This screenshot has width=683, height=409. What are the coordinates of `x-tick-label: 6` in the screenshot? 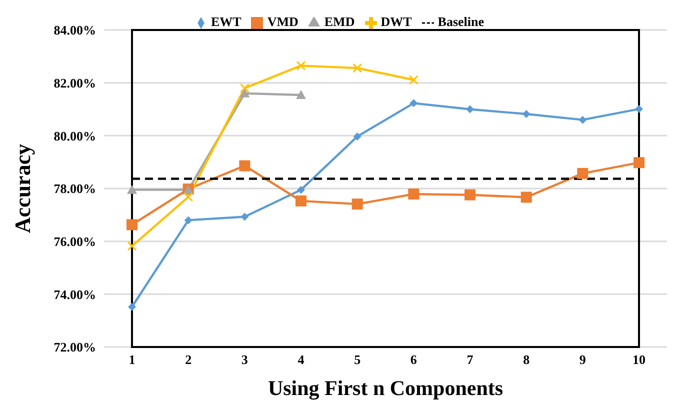 It's located at (414, 360).